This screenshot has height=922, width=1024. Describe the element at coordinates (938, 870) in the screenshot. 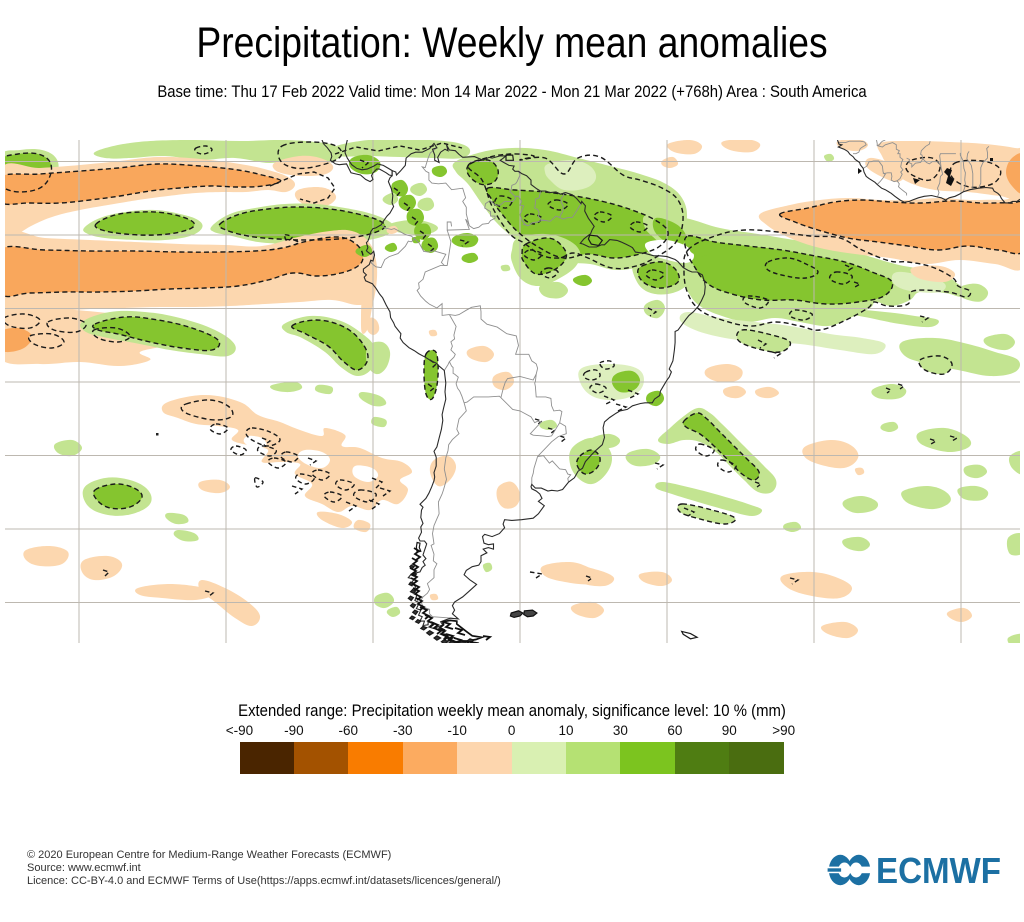

I see `svg-text: ECMWF` at that location.